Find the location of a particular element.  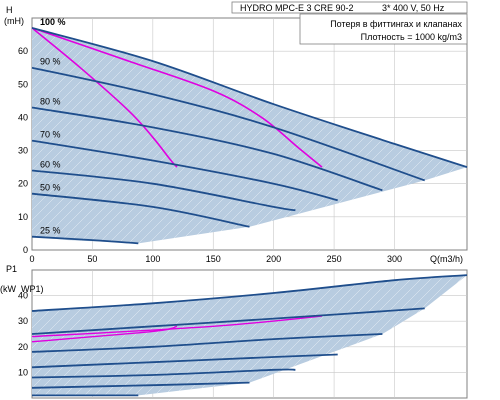

chart-subtitle: 3* 400 V, 50 Hz is located at coordinates (413, 8).